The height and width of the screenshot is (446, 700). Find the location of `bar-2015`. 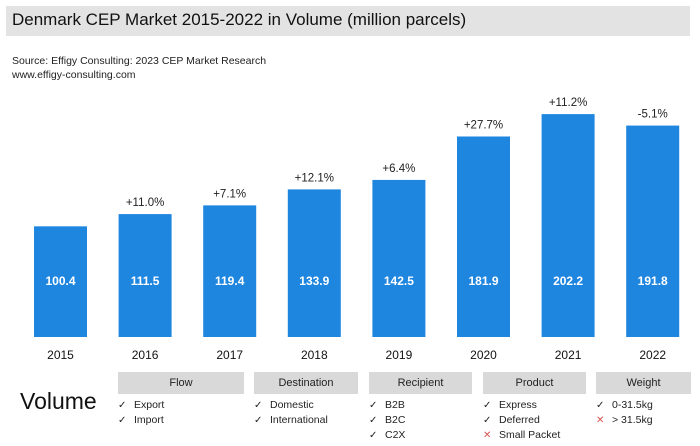

bar-2015 is located at coordinates (60, 281).